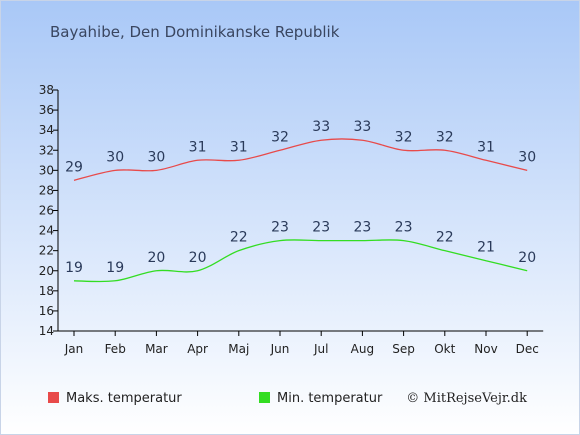 This screenshot has height=435, width=580. What do you see at coordinates (466, 398) in the screenshot?
I see `credit-text: © MitRejseVejr.dk` at bounding box center [466, 398].